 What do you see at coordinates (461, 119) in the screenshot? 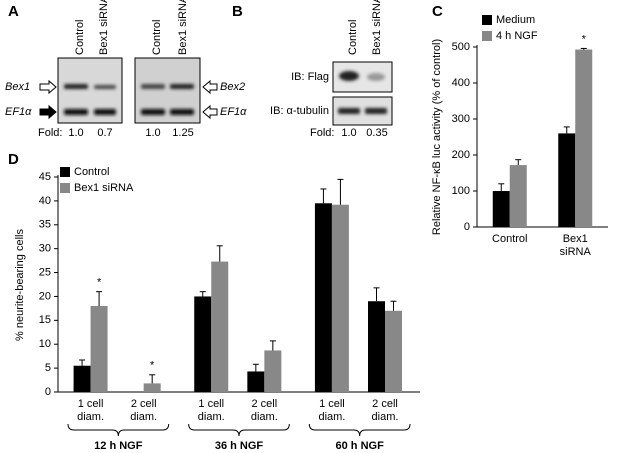
I see `y-tick-label: 300` at bounding box center [461, 119].